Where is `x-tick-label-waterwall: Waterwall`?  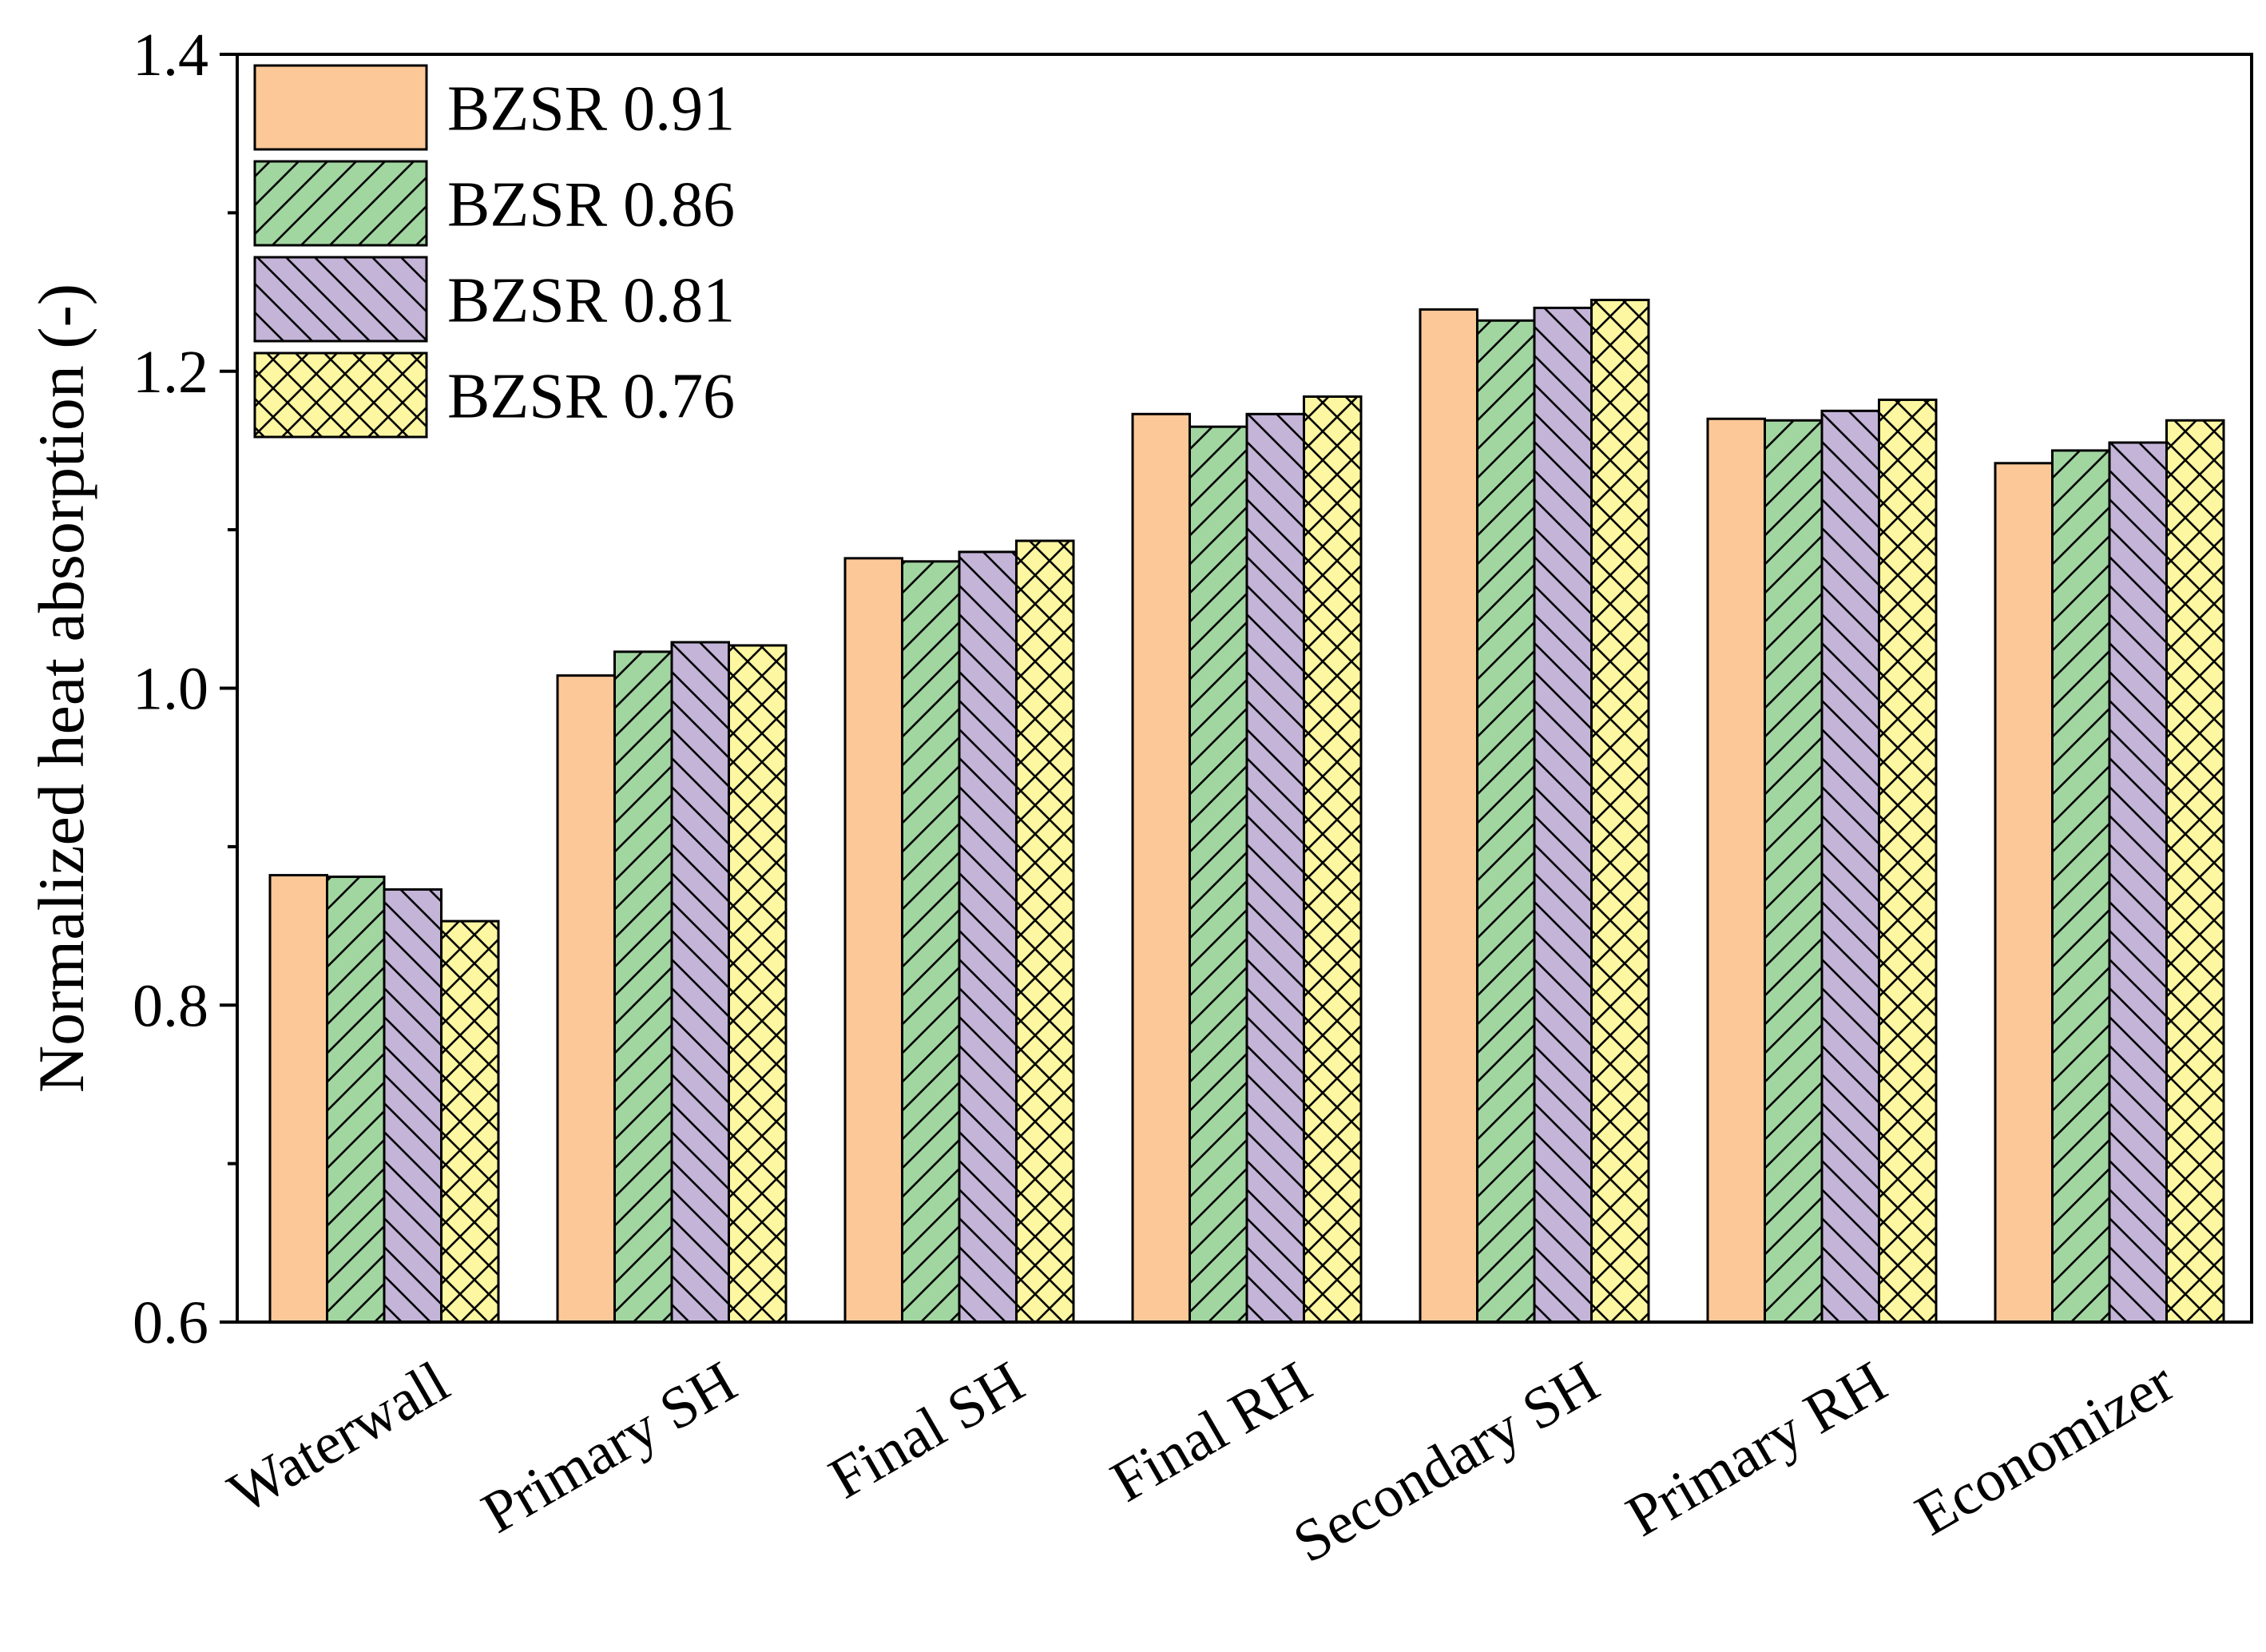
x-tick-label-waterwall: Waterwall is located at coordinates (339, 1438).